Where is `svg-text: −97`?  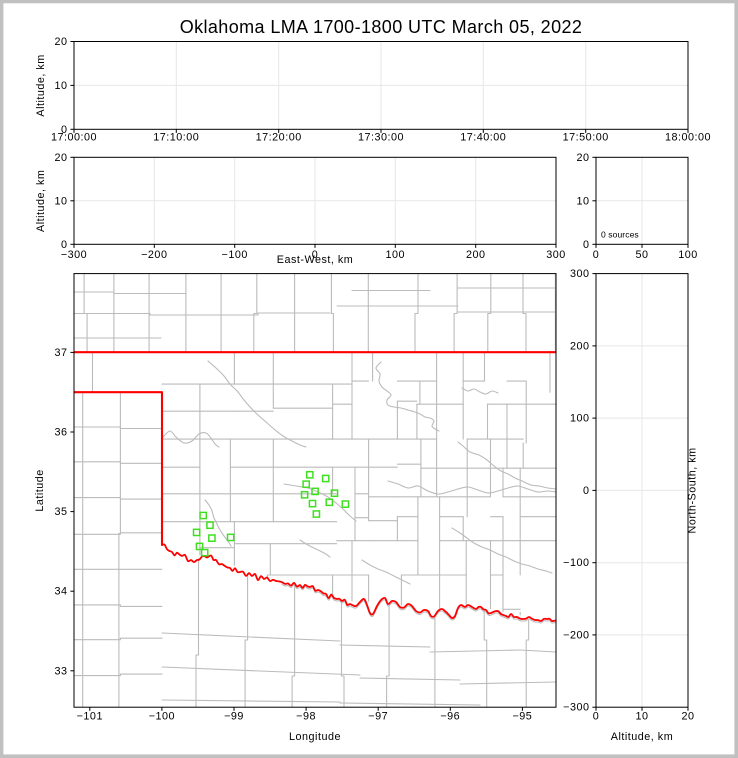 svg-text: −97 is located at coordinates (378, 717).